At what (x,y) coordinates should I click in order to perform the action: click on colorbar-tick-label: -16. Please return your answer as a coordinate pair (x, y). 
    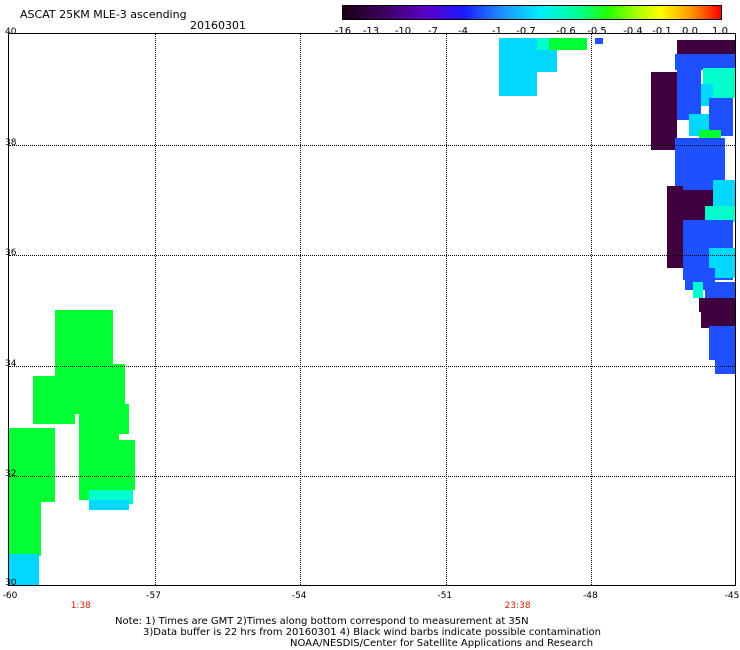
    Looking at the image, I should click on (343, 31).